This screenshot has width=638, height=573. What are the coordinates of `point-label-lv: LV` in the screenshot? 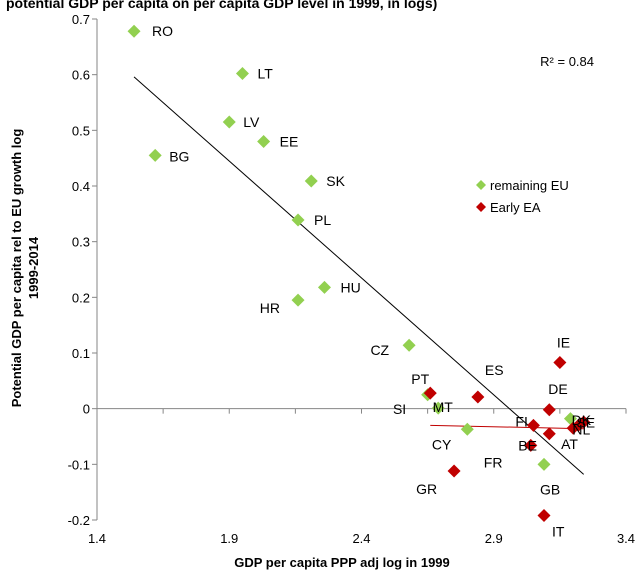 It's located at (251, 122).